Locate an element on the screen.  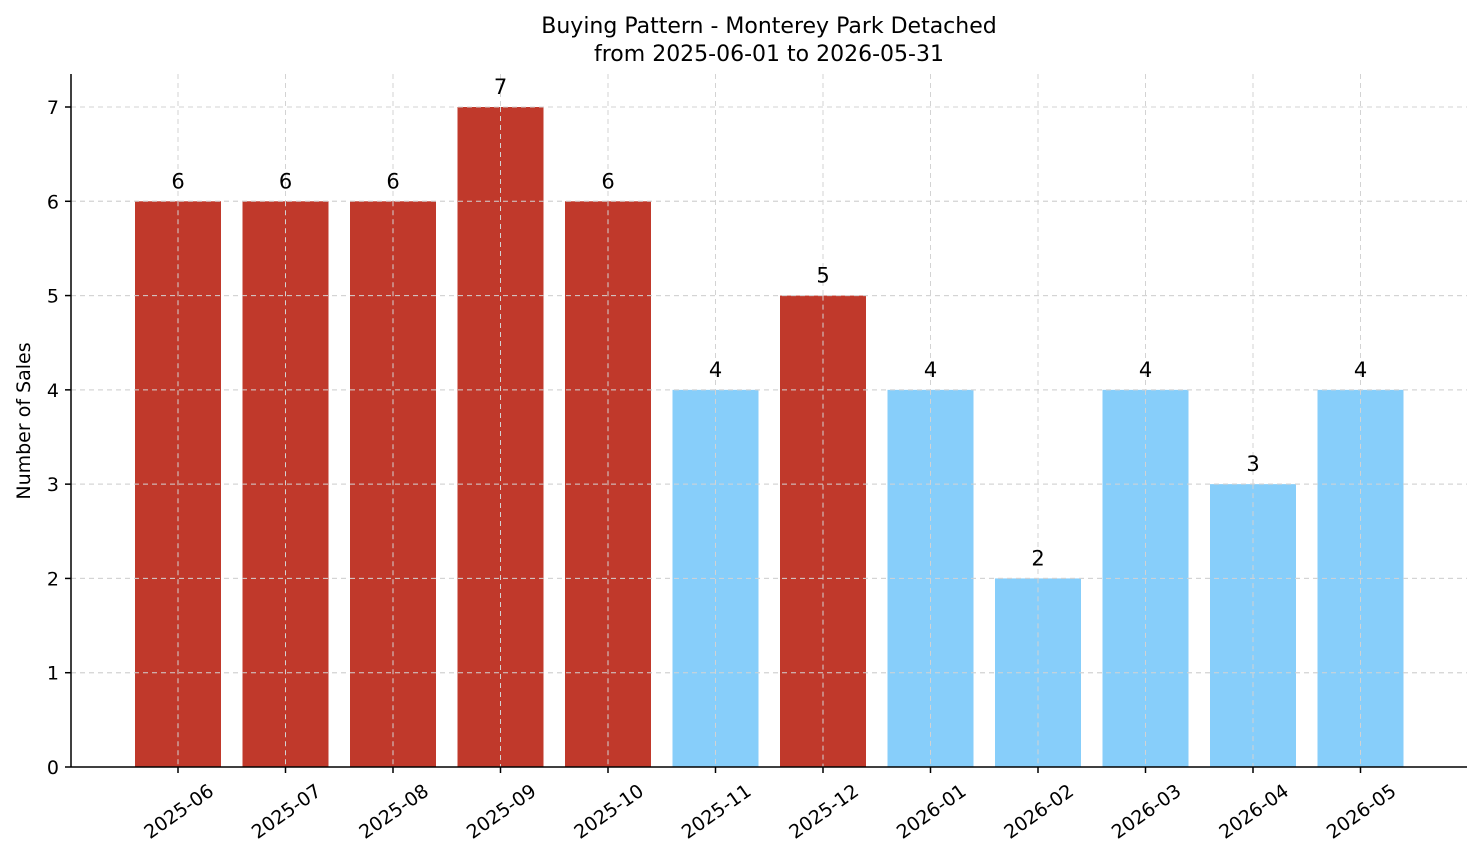
bar-value-label: 3 is located at coordinates (1252, 464).